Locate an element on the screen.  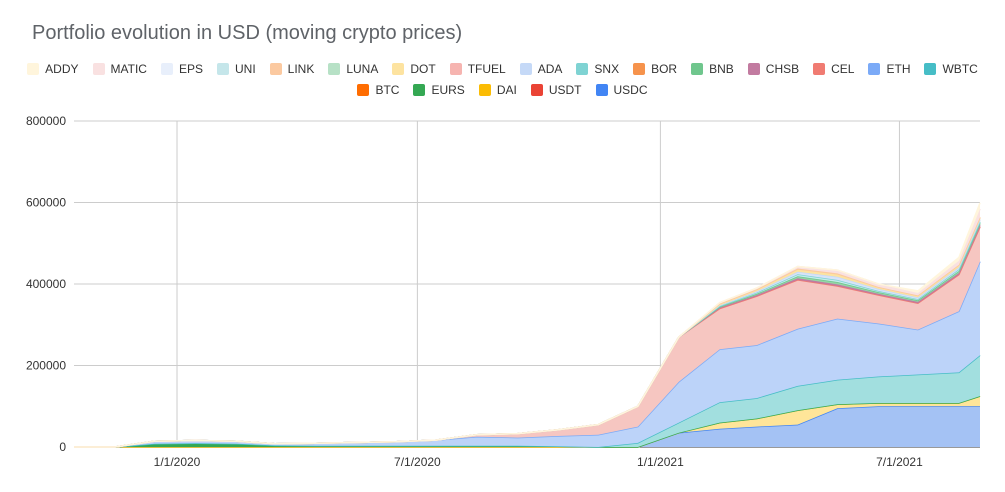
legend-label: DAI is located at coordinates (506, 90).